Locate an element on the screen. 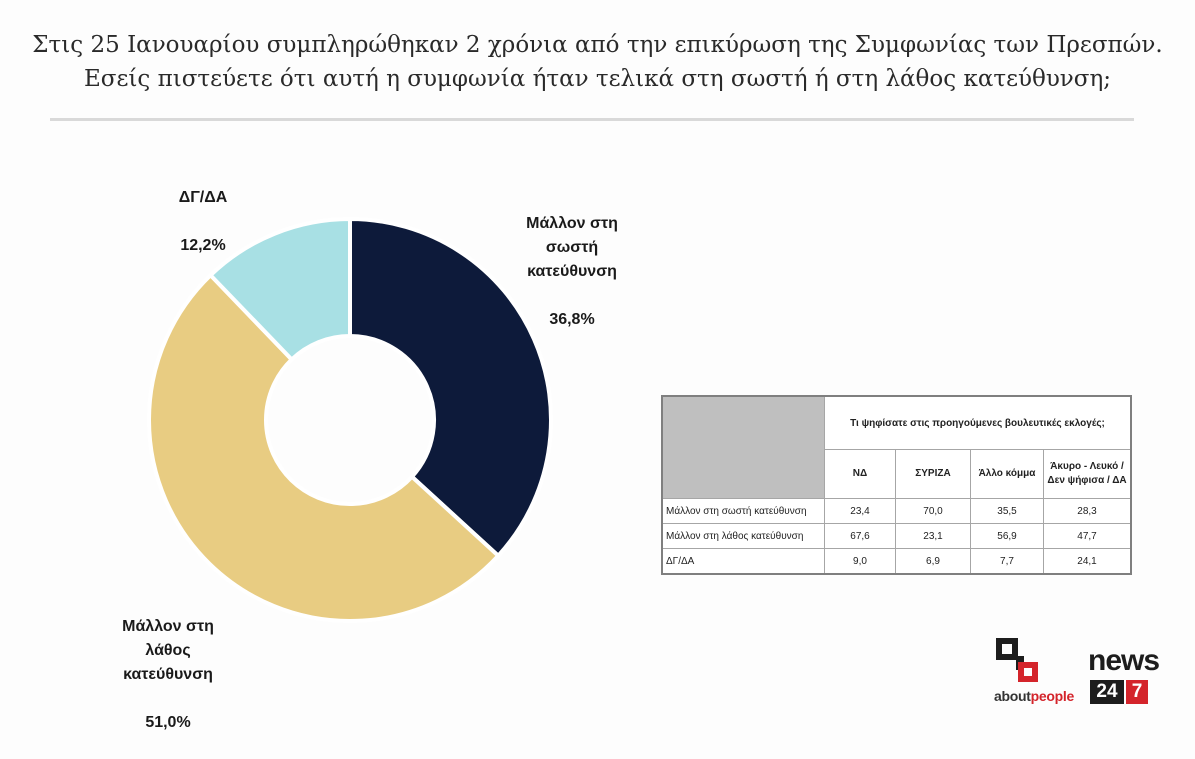 The image size is (1195, 759). slice-right-direction is located at coordinates (450, 387).